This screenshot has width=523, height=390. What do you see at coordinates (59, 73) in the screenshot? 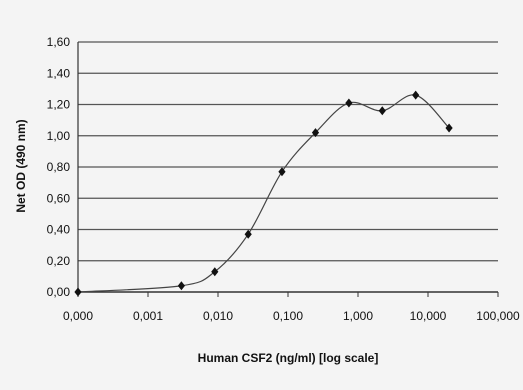
I see `y-tick-label: 1,40` at bounding box center [59, 73].